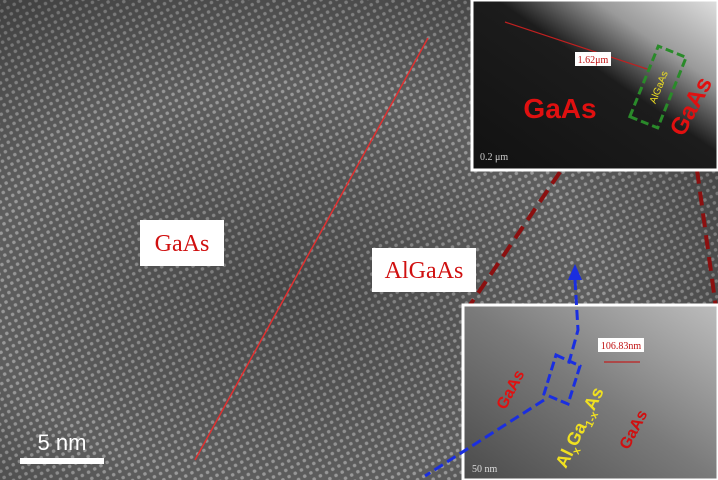  What do you see at coordinates (577, 451) in the screenshot?
I see `subscript: x` at bounding box center [577, 451].